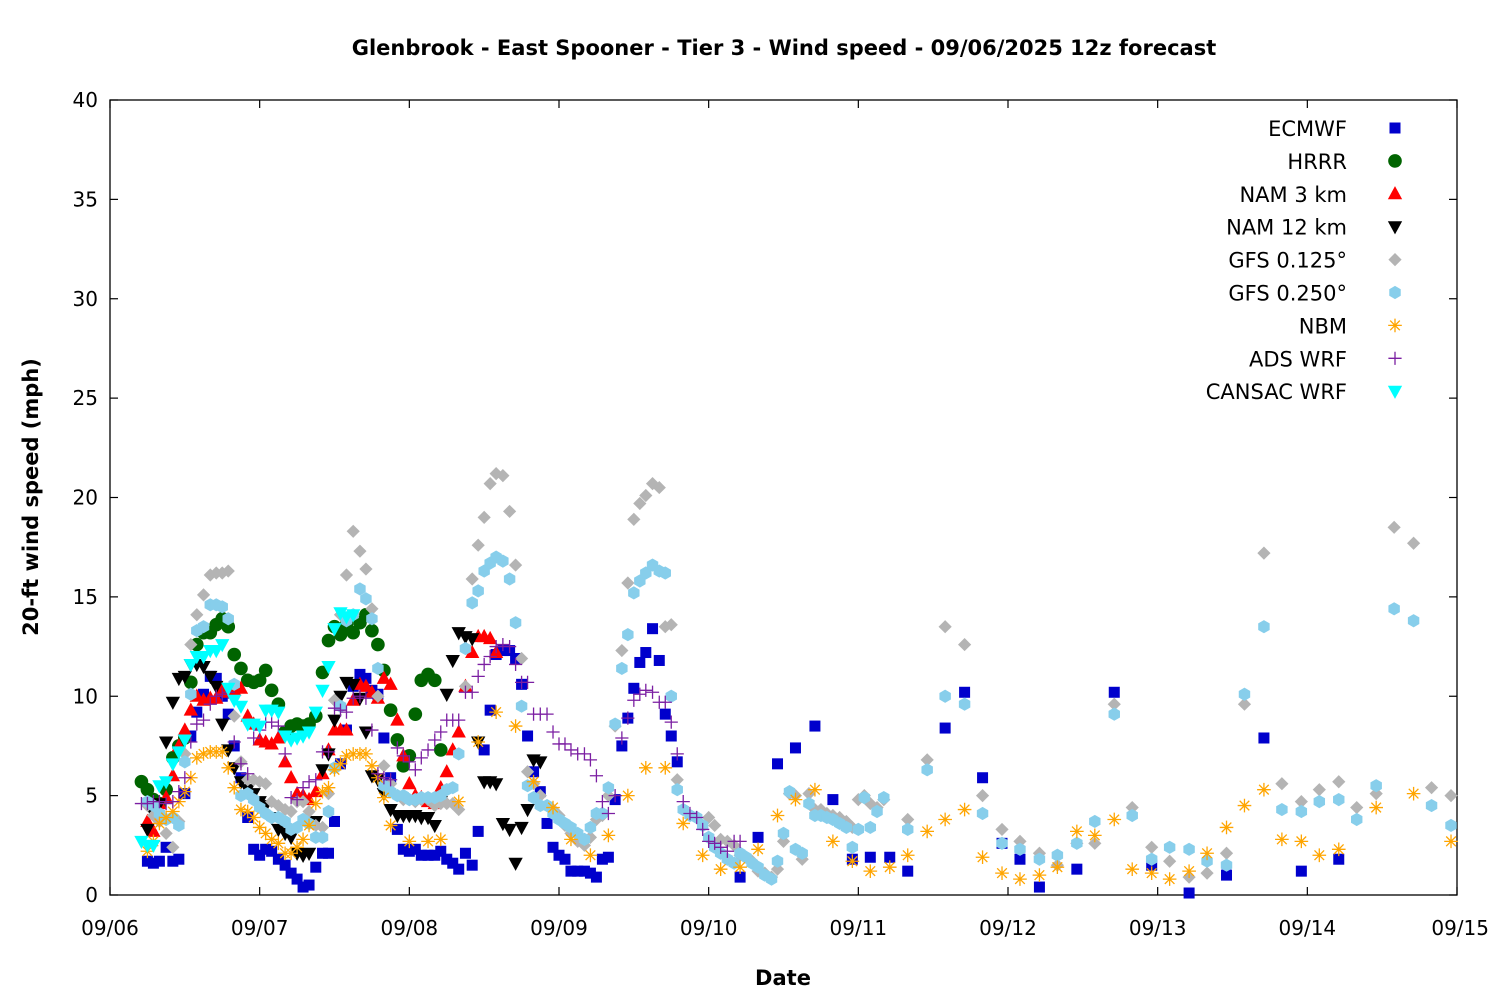 This screenshot has width=1500, height=1000. I want to click on y-axis-title: 20-ft wind speed (mph), so click(31, 497).